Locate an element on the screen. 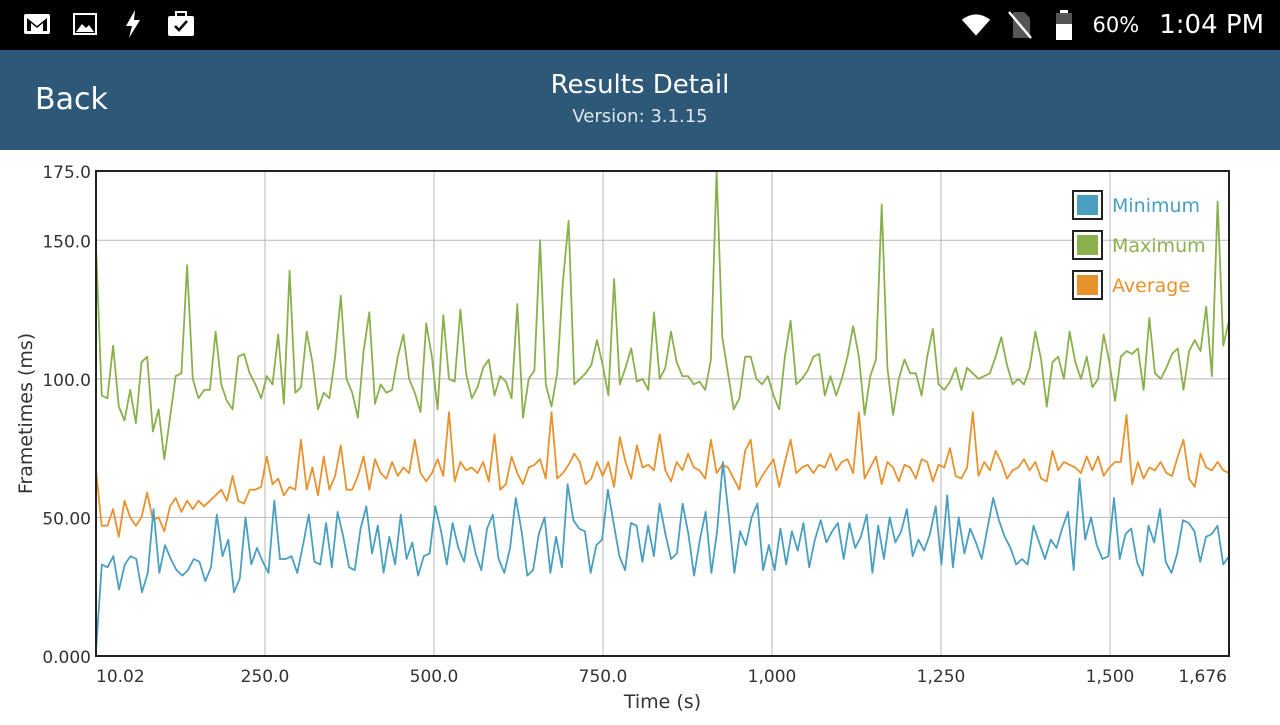  y-tick-label: 0.000 is located at coordinates (66, 658).